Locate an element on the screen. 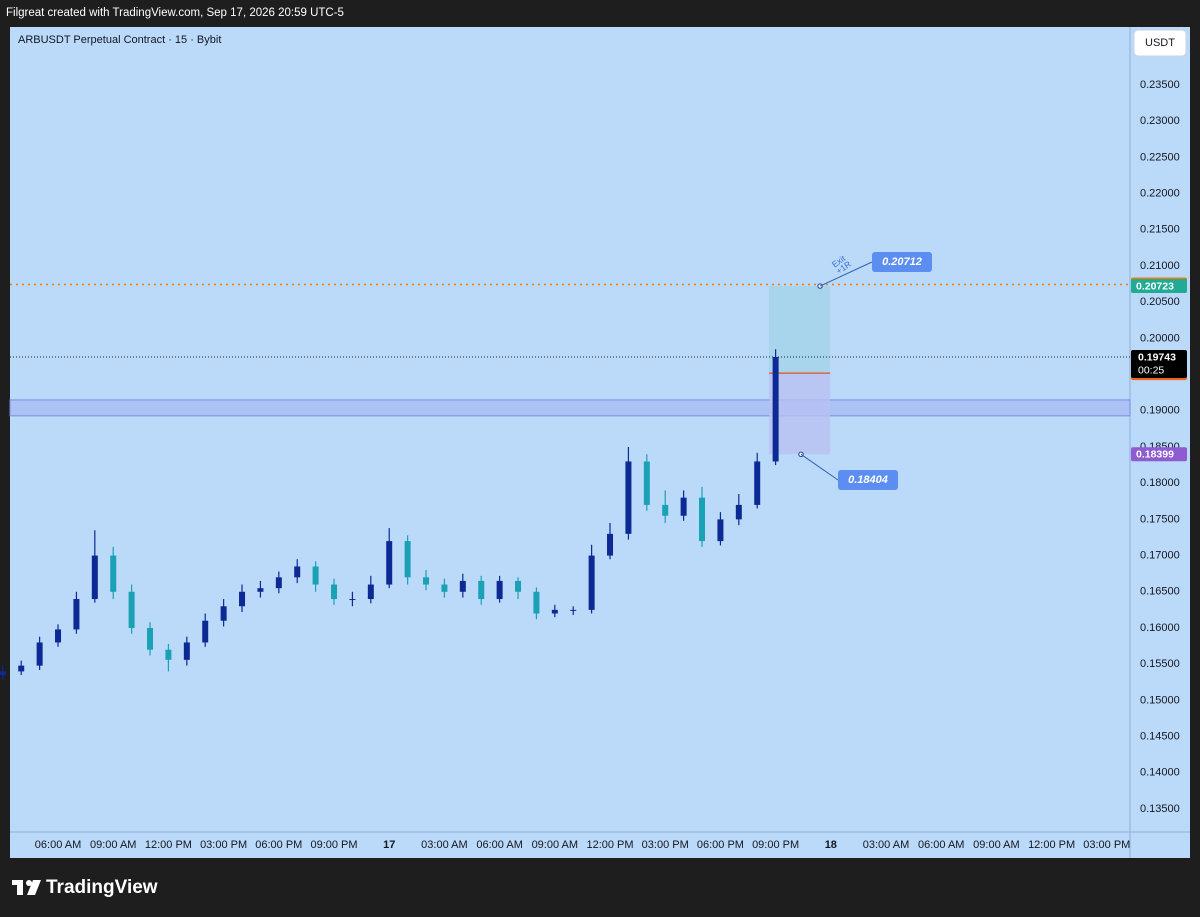 This screenshot has width=1200, height=917. y-tick-label: 0.17000 is located at coordinates (1160, 555).